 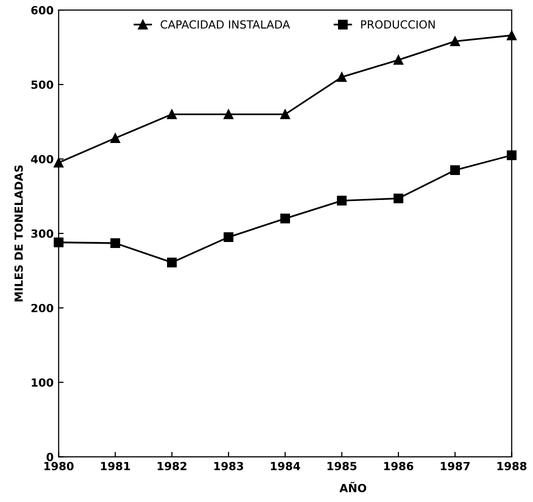 What do you see at coordinates (18, 233) in the screenshot?
I see `y-axis-title: MILES DE TONELADAS` at bounding box center [18, 233].